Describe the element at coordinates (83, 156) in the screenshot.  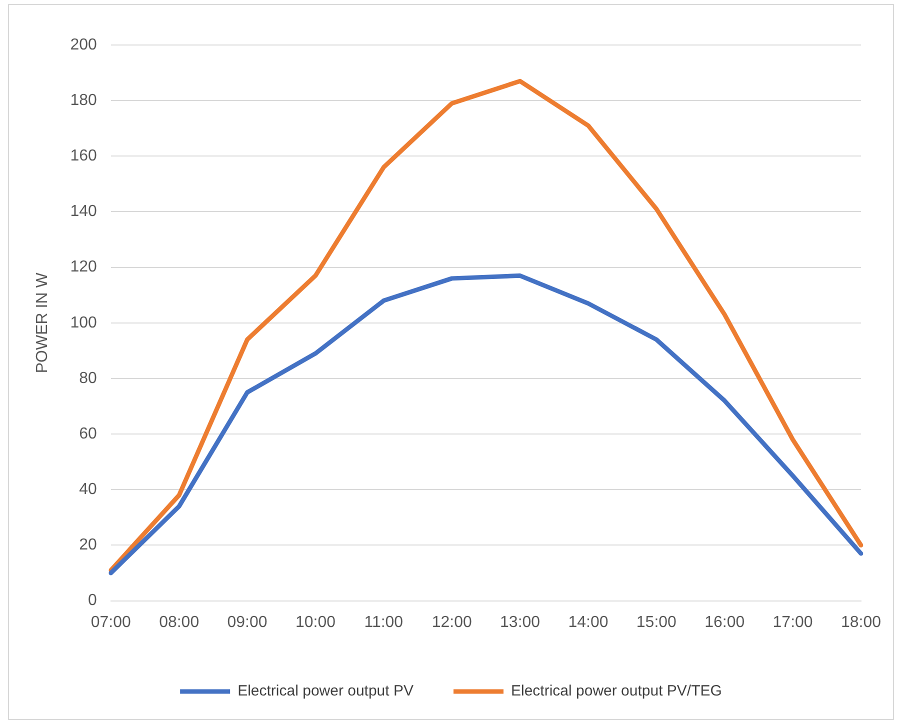
I see `y-tick-label: 160` at that location.